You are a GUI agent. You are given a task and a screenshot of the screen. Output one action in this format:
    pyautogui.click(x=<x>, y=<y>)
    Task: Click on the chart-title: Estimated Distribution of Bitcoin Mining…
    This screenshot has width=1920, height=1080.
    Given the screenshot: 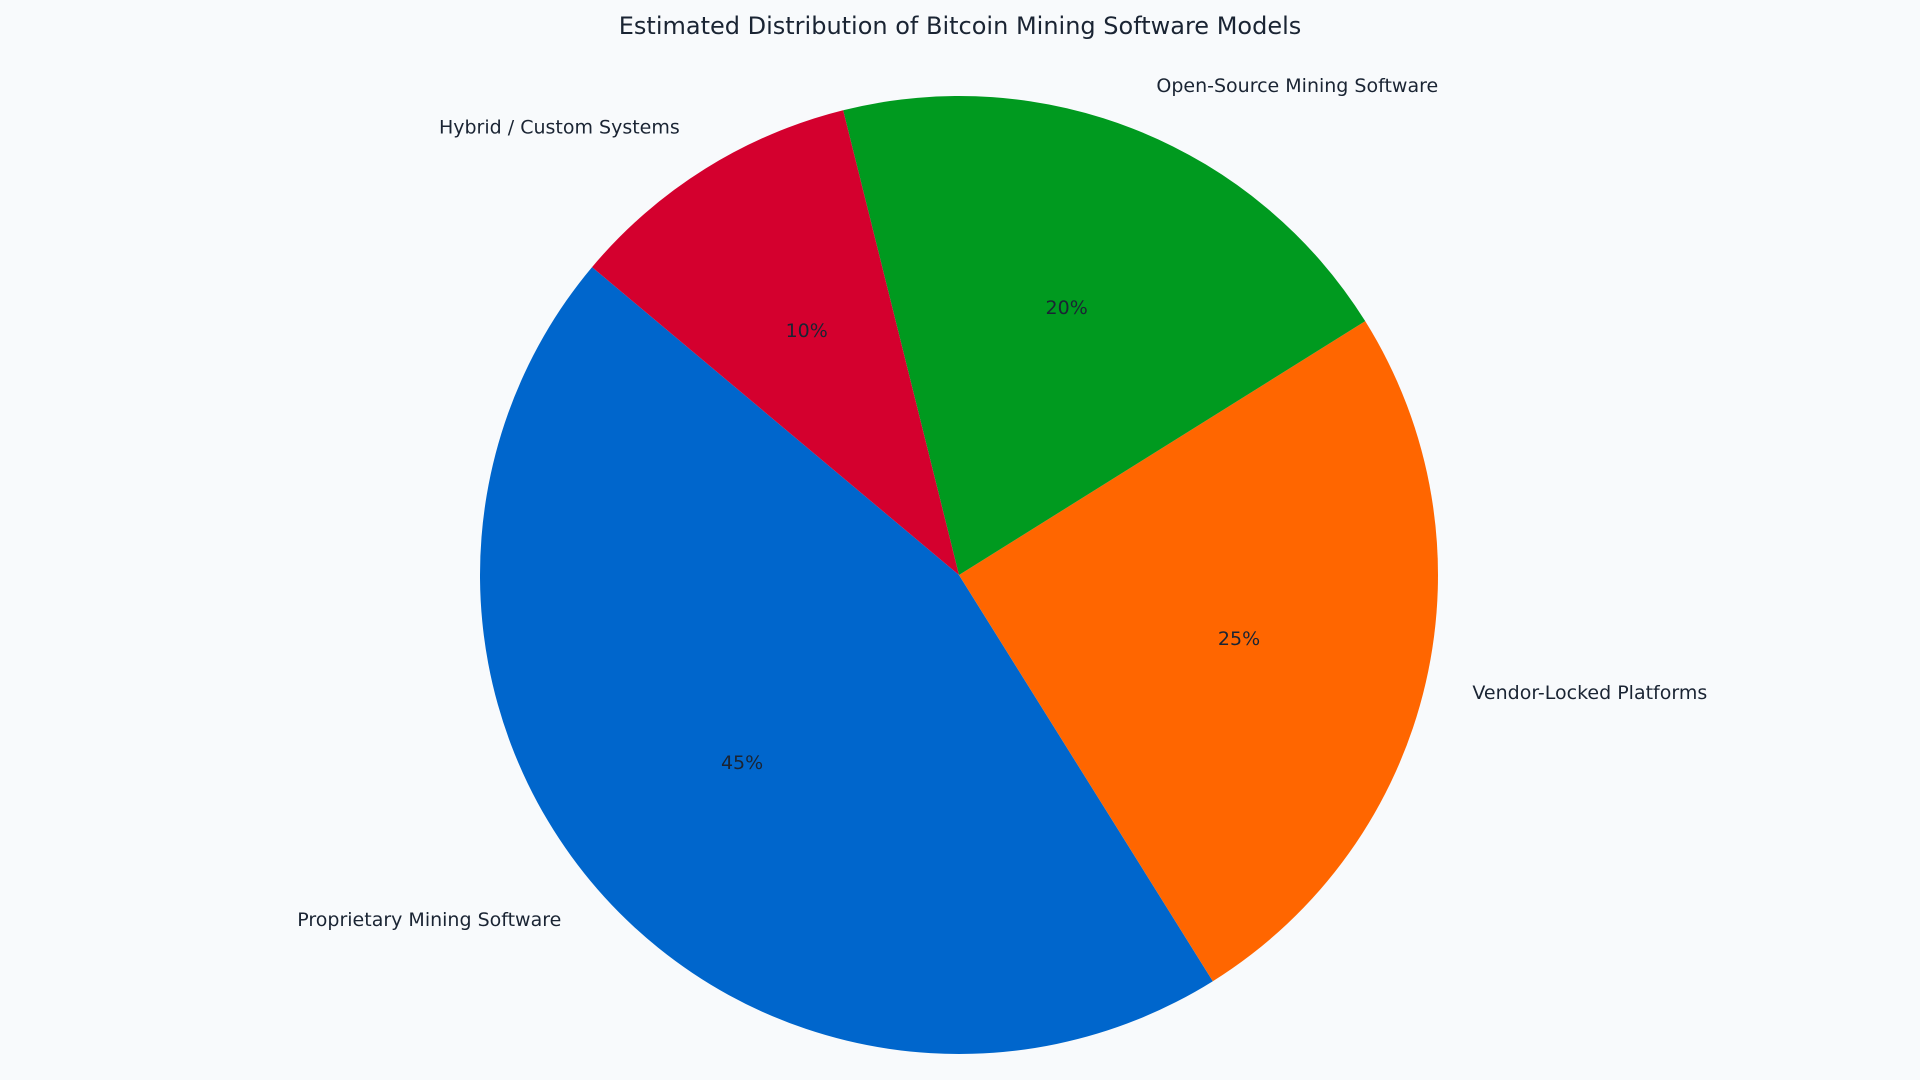 What is the action you would take?
    pyautogui.click(x=960, y=26)
    